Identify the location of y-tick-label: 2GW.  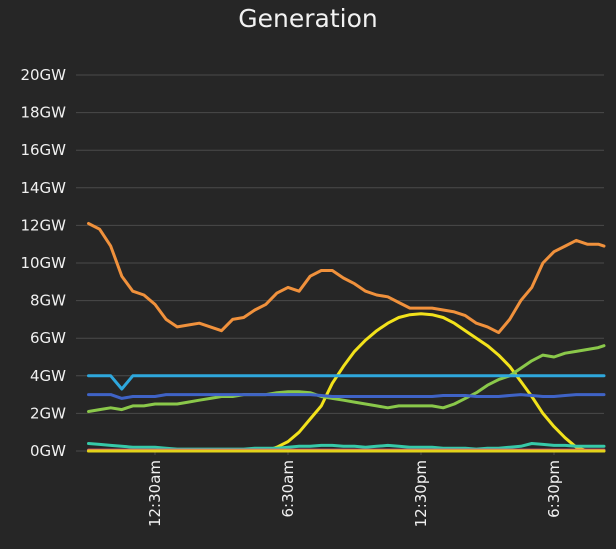
(48, 413).